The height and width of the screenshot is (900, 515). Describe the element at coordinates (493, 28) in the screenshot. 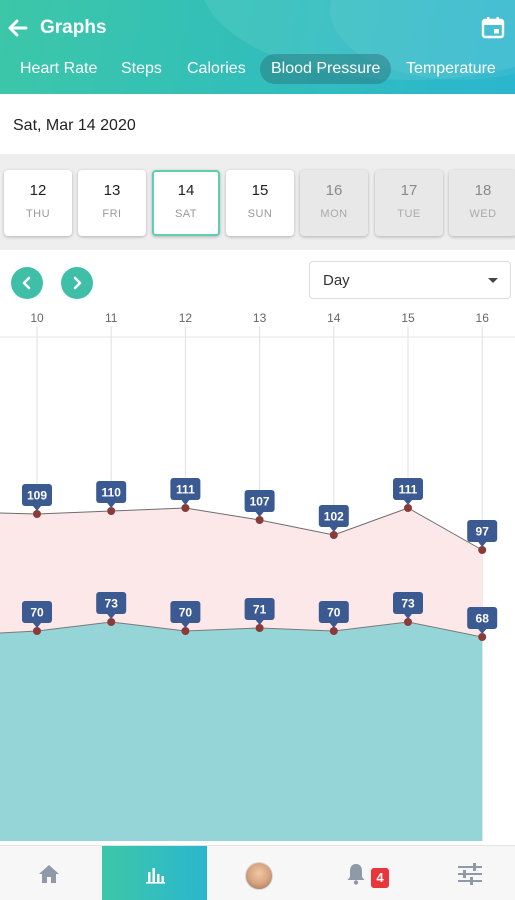

I see `calendar-icon` at that location.